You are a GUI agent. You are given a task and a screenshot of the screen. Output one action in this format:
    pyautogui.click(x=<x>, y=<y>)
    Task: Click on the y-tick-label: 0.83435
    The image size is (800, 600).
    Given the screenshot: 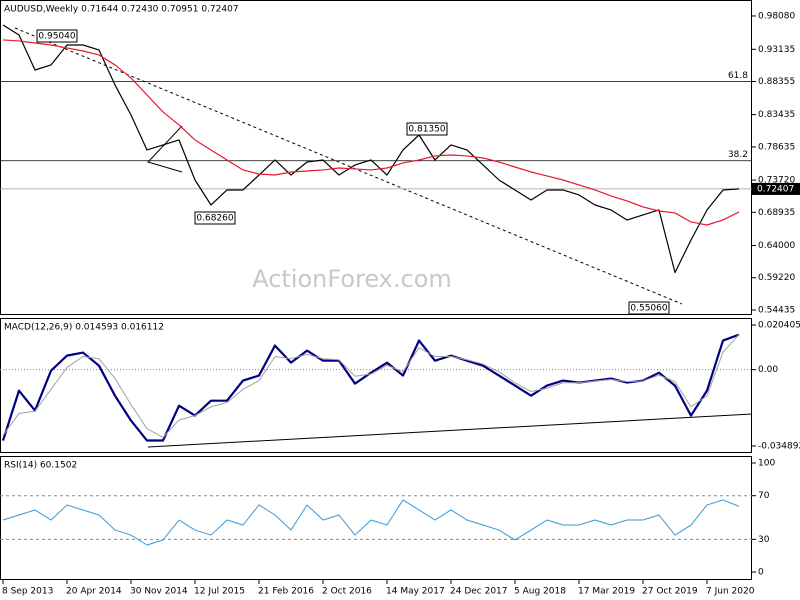 What is the action you would take?
    pyautogui.click(x=776, y=115)
    